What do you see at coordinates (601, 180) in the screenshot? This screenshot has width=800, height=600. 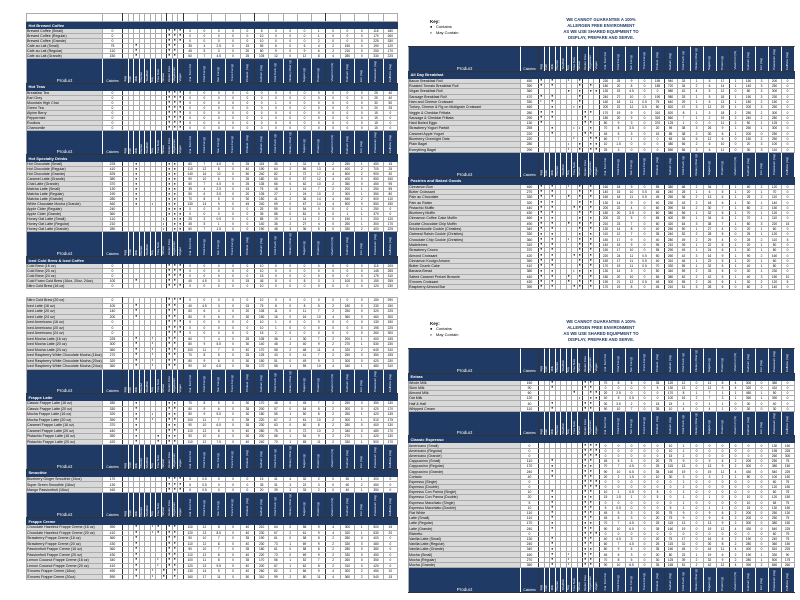 I see `section-title: Pastries and Baked Goods` at bounding box center [601, 180].